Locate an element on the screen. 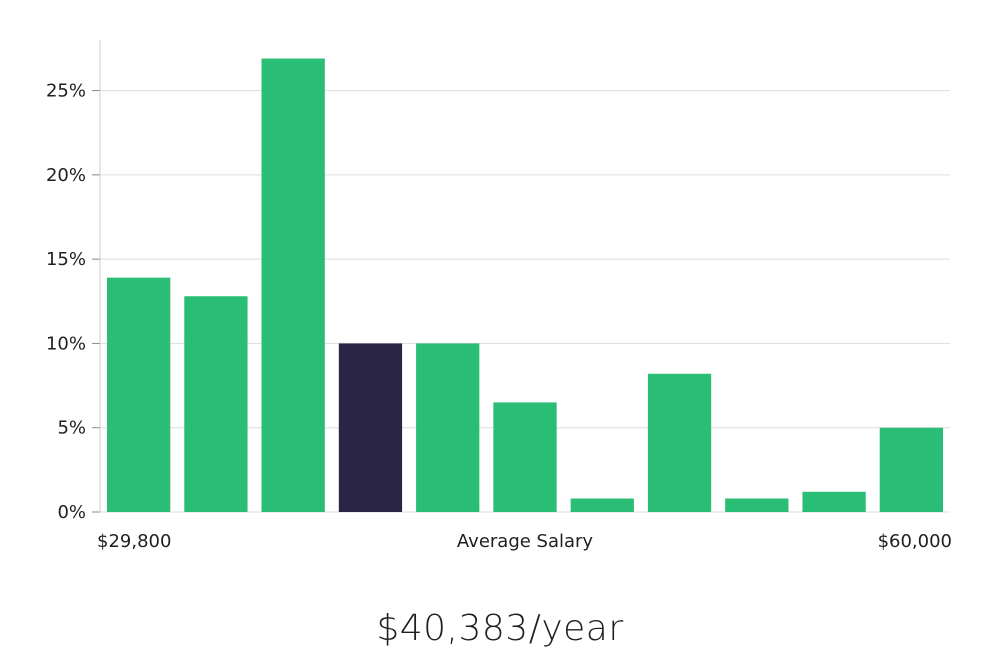 This screenshot has width=1000, height=660. average-salary-value: $40,383/year is located at coordinates (500, 628).